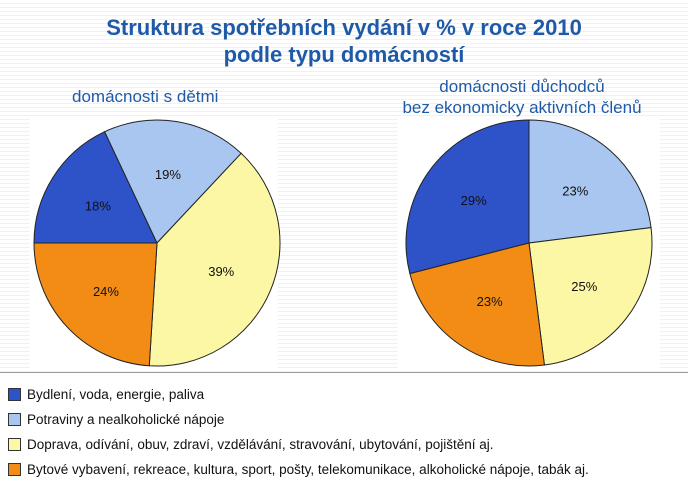  What do you see at coordinates (14, 394) in the screenshot?
I see `legend-swatch-housing` at bounding box center [14, 394].